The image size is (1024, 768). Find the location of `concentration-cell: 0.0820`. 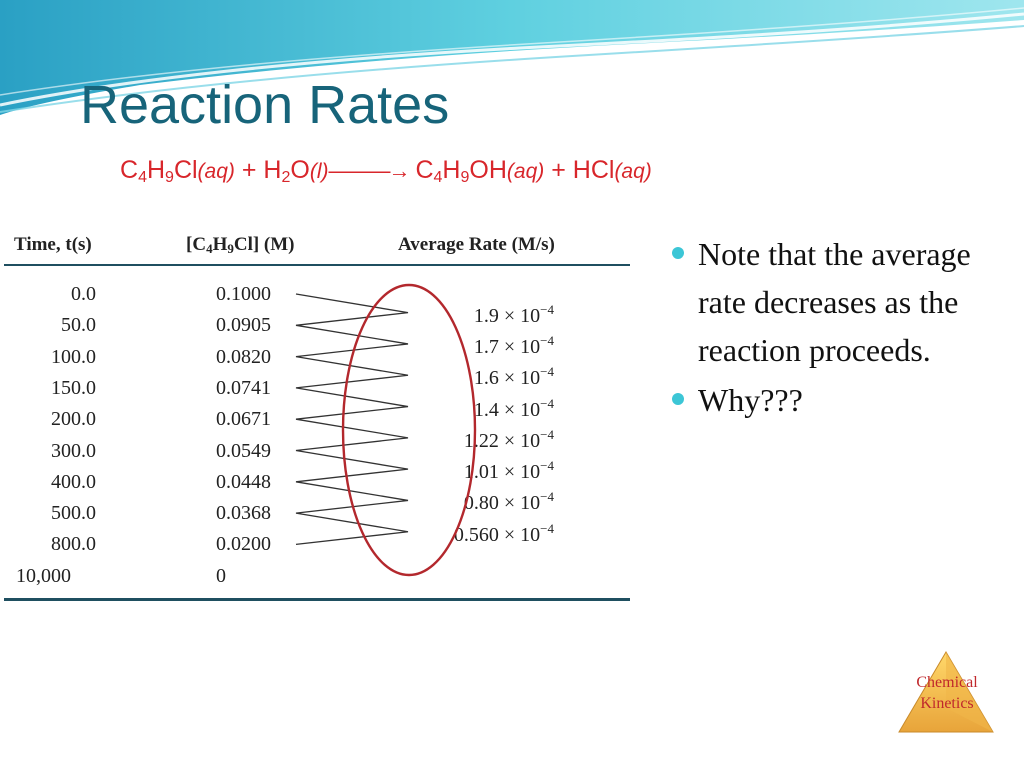

concentration-cell: 0.0820 is located at coordinates (243, 356).